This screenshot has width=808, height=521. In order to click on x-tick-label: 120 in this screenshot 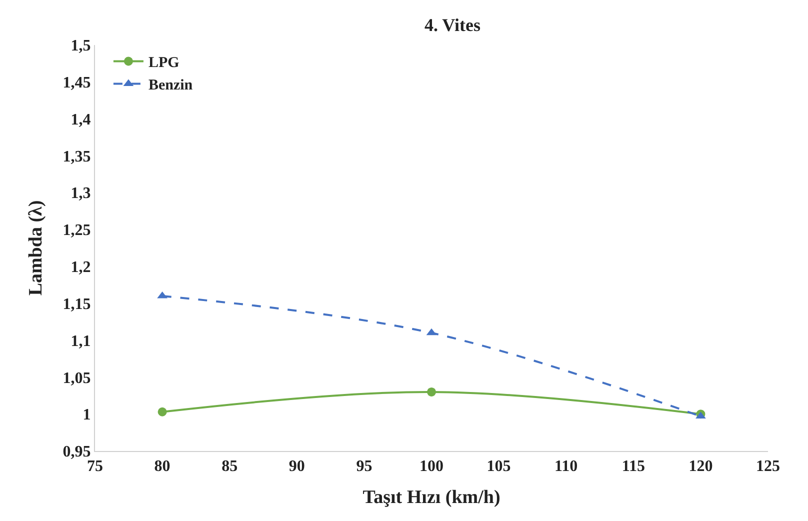, I will do `click(700, 467)`.